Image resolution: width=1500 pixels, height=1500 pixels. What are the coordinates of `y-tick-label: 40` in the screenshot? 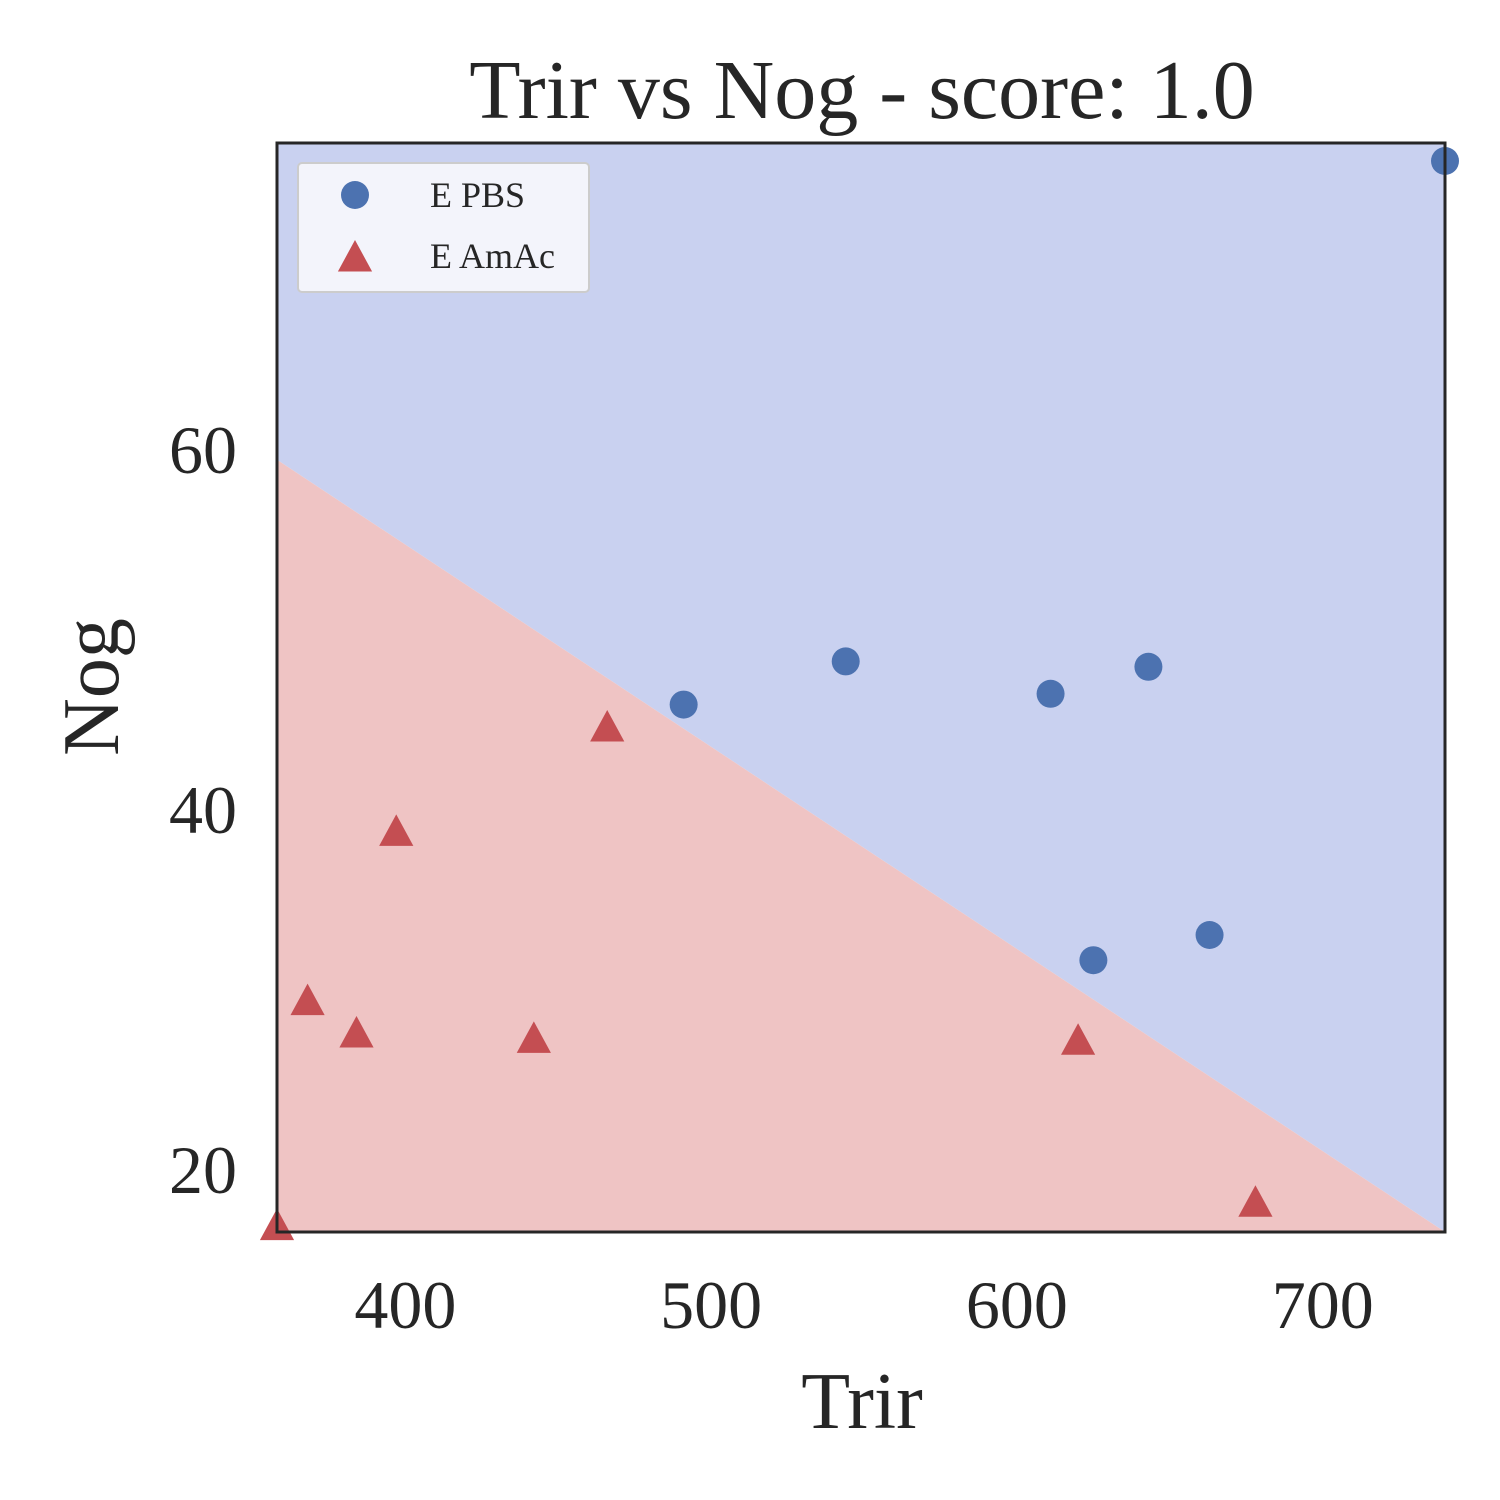 It's located at (203, 810).